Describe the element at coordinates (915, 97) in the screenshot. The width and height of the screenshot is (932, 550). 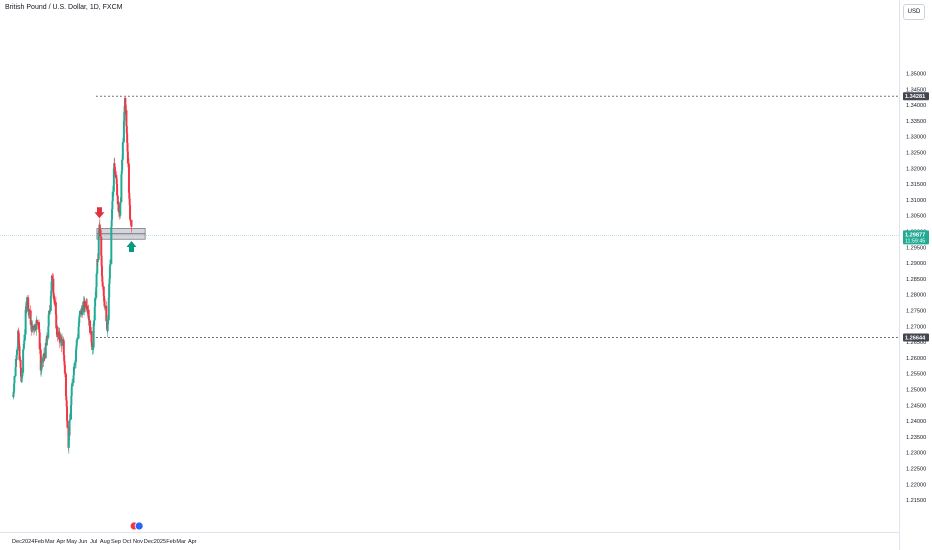
I see `badge-value: 1.34281` at that location.